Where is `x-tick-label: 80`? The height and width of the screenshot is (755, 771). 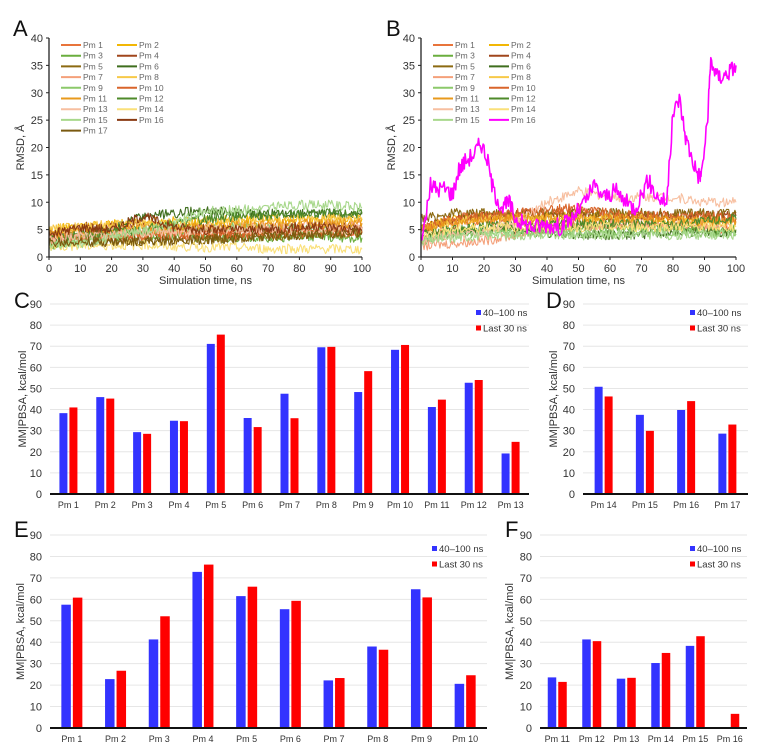 x-tick-label: 80 is located at coordinates (299, 269).